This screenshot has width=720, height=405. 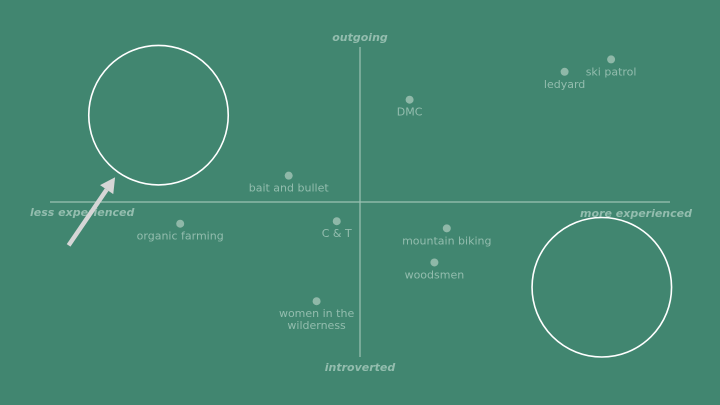 What do you see at coordinates (446, 240) in the screenshot?
I see `data-point-label: mountain biking` at bounding box center [446, 240].